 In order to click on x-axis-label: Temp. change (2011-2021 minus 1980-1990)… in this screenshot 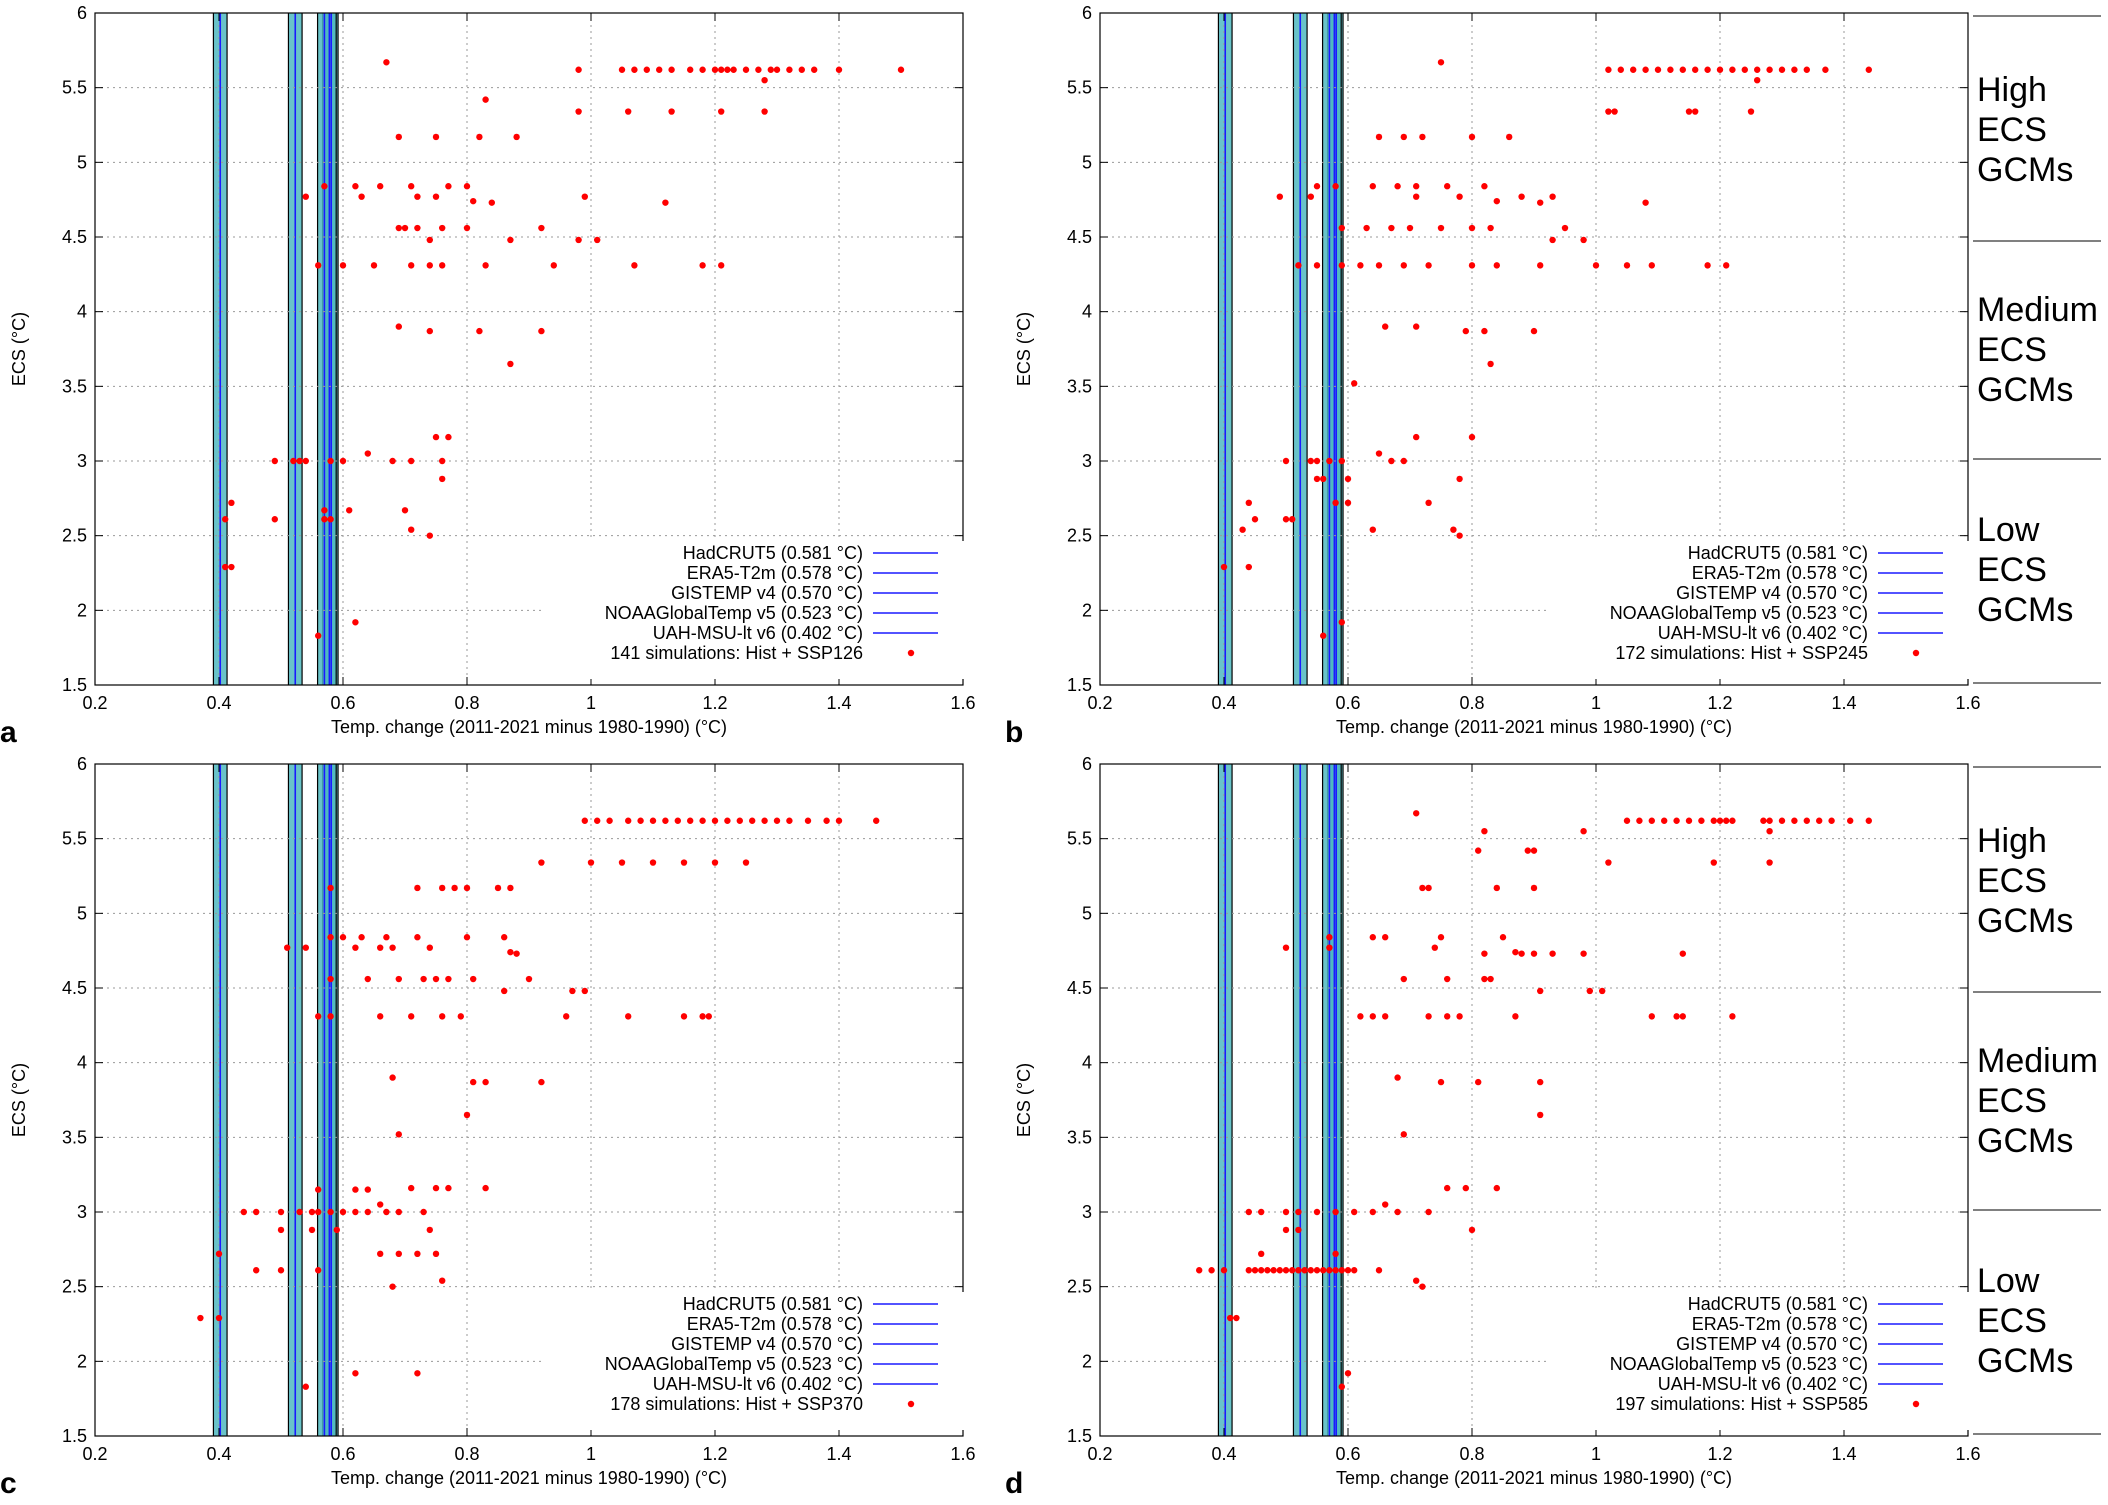, I will do `click(1534, 1478)`.